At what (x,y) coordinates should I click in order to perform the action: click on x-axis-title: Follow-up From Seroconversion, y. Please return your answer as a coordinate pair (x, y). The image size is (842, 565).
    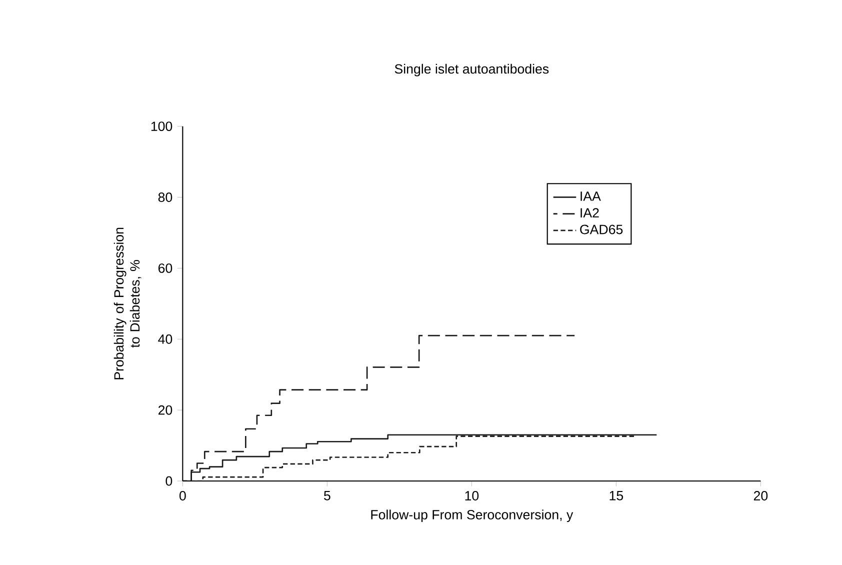
    Looking at the image, I should click on (472, 516).